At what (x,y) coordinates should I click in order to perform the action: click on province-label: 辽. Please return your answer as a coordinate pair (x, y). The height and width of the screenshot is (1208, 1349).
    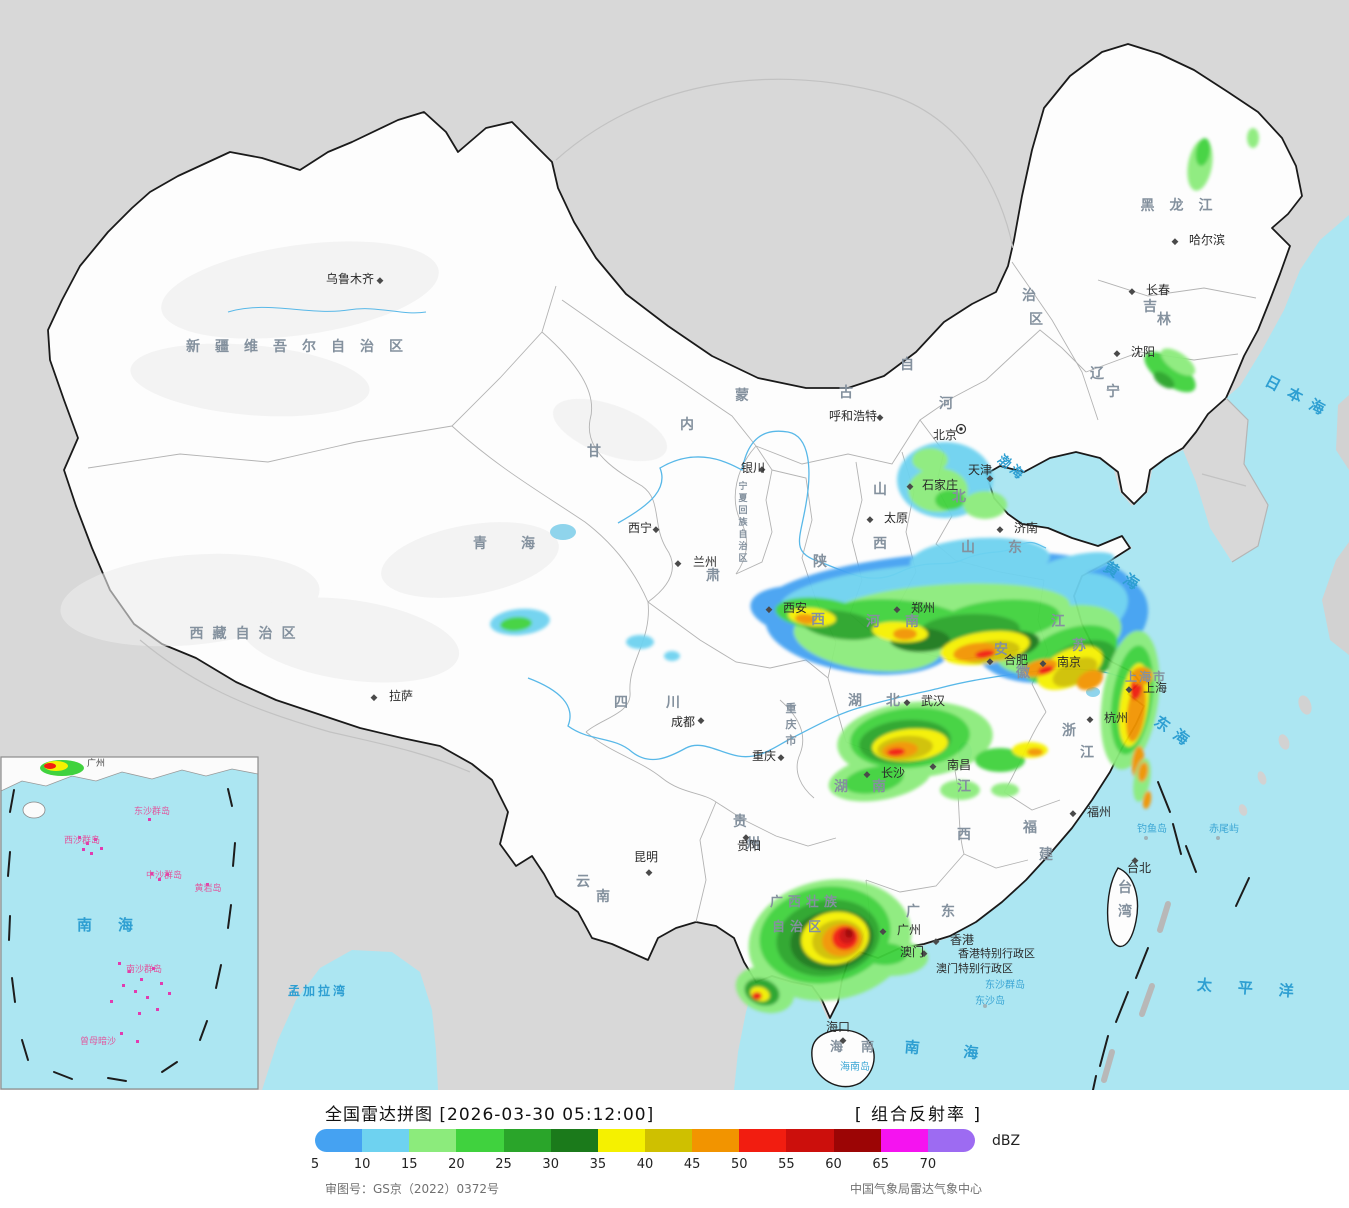
    Looking at the image, I should click on (1097, 374).